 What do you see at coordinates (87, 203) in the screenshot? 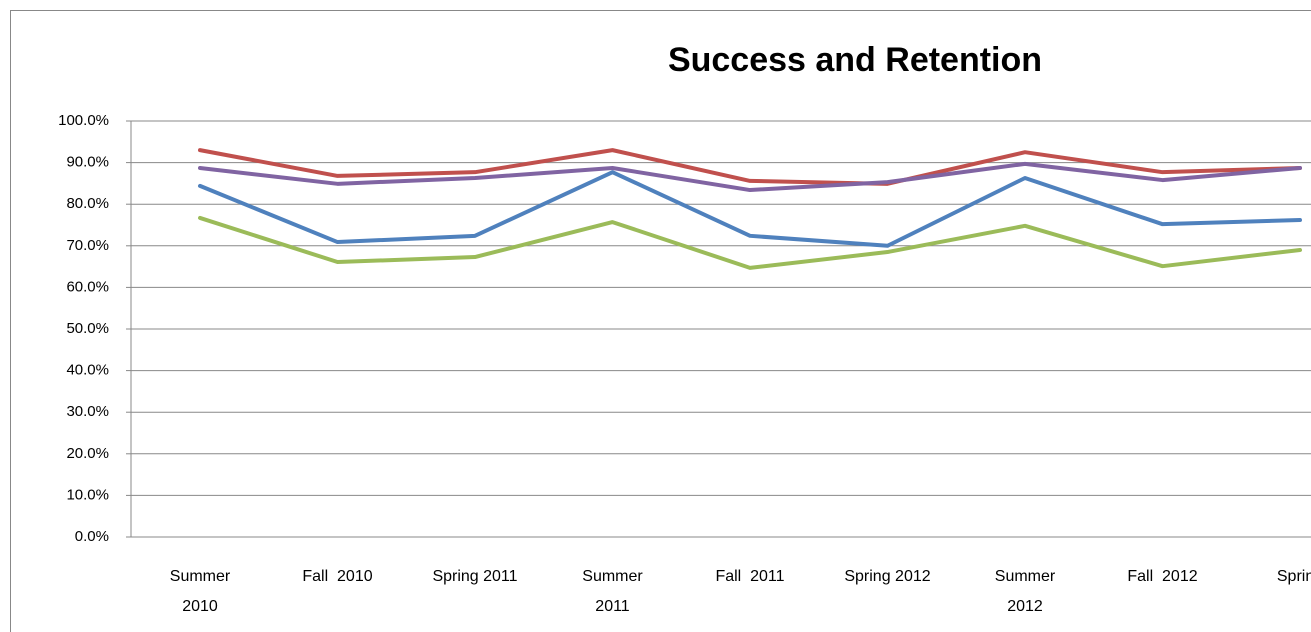
I see `y-tick-label: 80.0%` at bounding box center [87, 203].